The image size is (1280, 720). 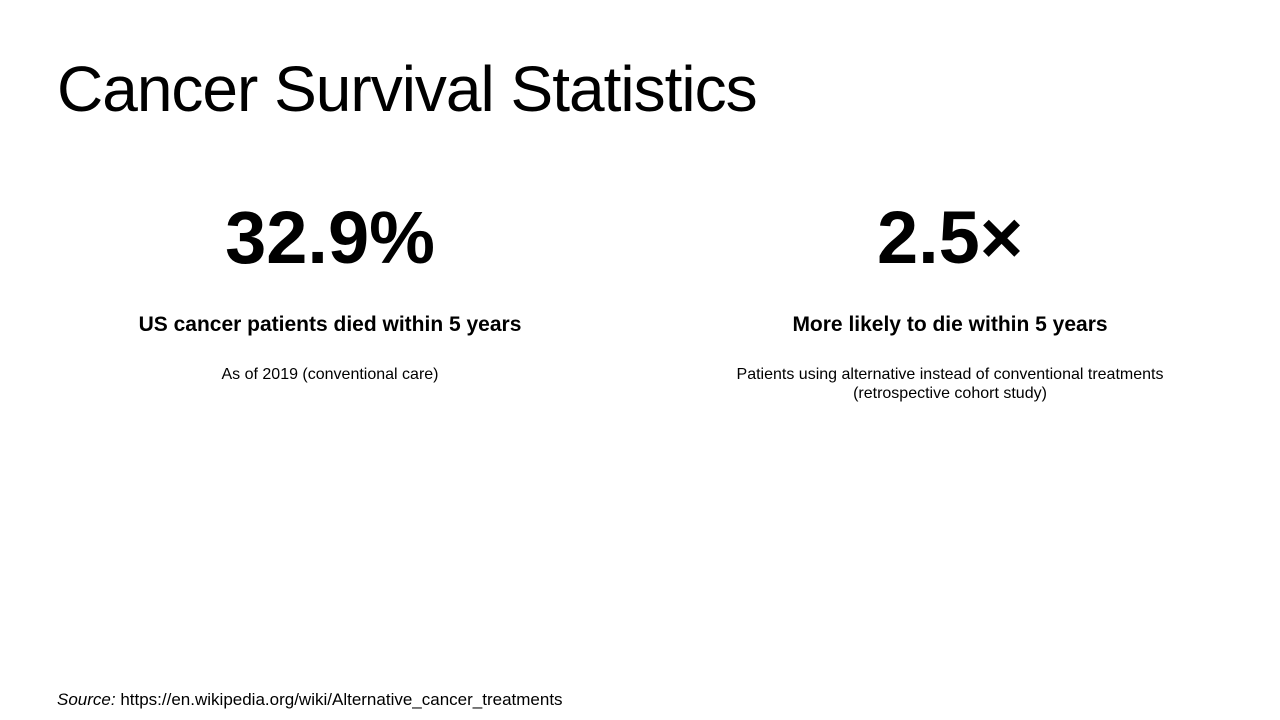 I want to click on stat-heading: US cancer patients died within 5 years, so click(x=330, y=324).